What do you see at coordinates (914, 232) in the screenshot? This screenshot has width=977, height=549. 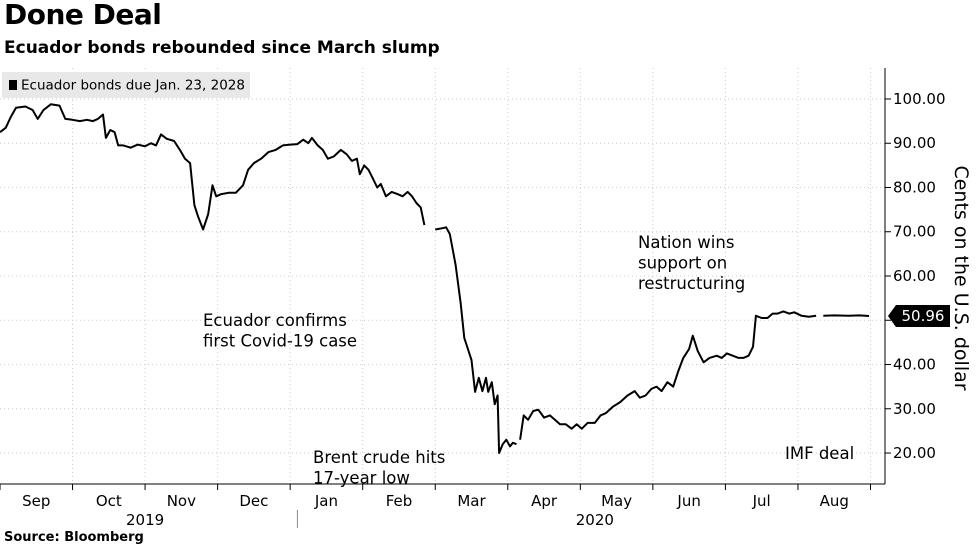 I see `y-tick-label: 70.00` at bounding box center [914, 232].